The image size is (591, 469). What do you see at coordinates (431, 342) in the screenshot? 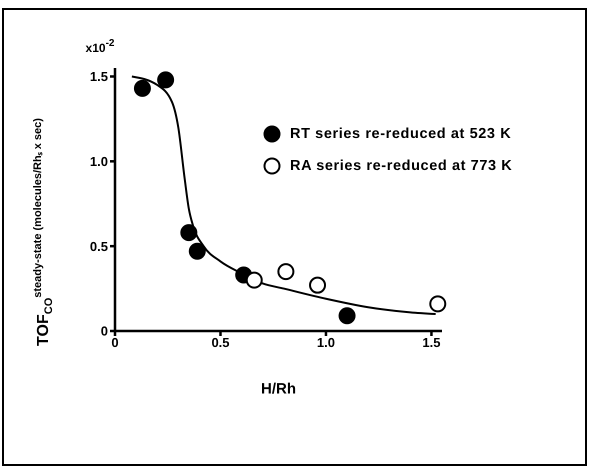
I see `x-tick-label: 1.5` at bounding box center [431, 342].